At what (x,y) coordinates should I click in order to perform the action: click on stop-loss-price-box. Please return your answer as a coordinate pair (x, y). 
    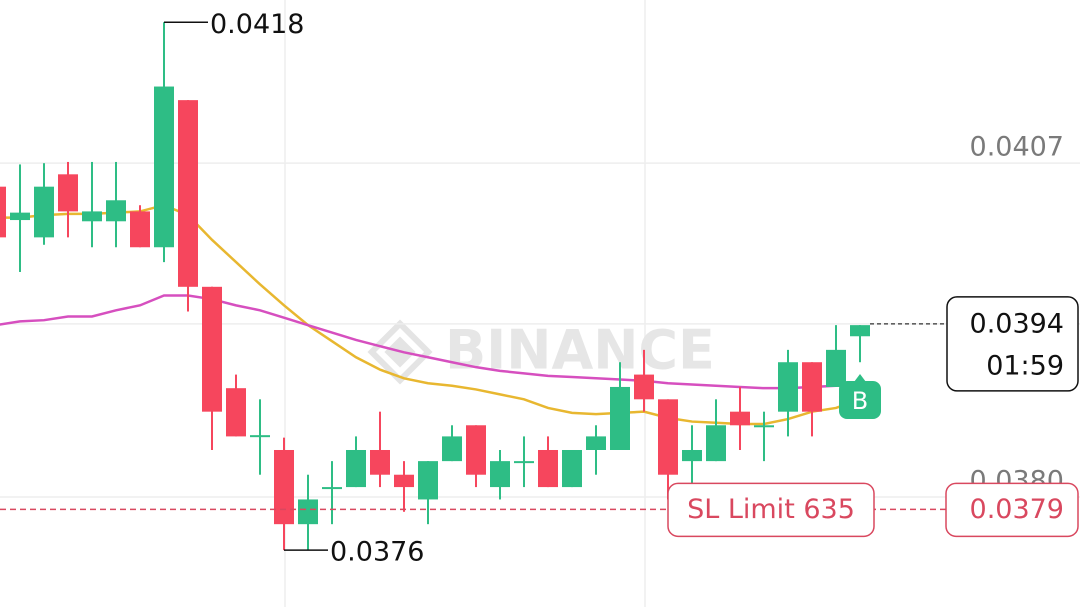
    Looking at the image, I should click on (1012, 510).